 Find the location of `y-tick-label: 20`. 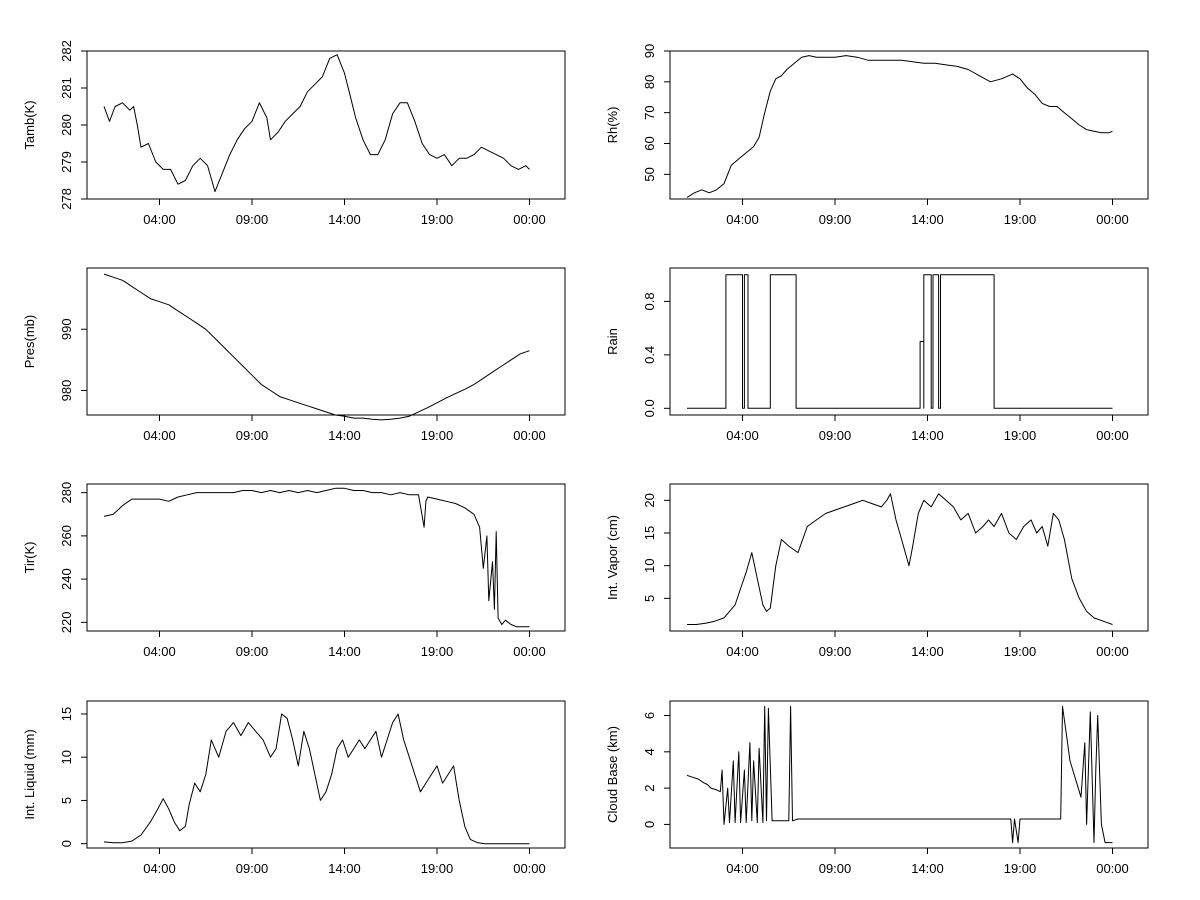

y-tick-label: 20 is located at coordinates (649, 500).